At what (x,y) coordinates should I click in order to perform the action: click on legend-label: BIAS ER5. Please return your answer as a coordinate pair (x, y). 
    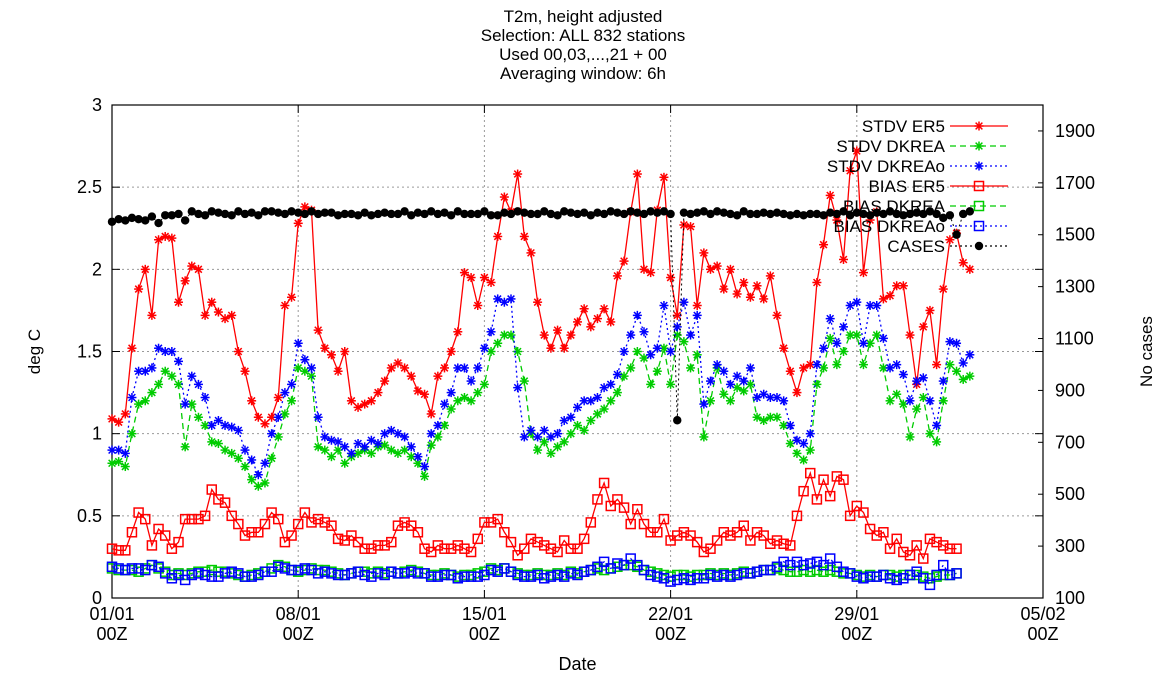
    Looking at the image, I should click on (906, 186).